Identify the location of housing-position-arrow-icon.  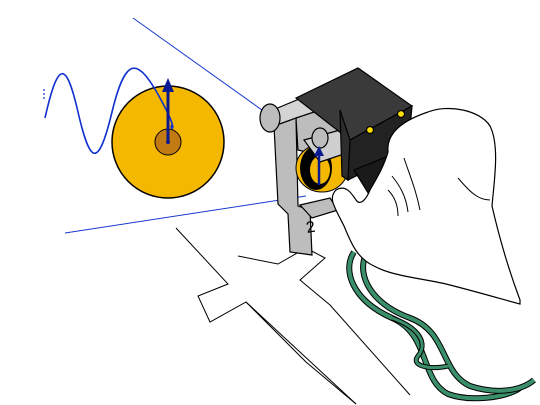
(319, 165).